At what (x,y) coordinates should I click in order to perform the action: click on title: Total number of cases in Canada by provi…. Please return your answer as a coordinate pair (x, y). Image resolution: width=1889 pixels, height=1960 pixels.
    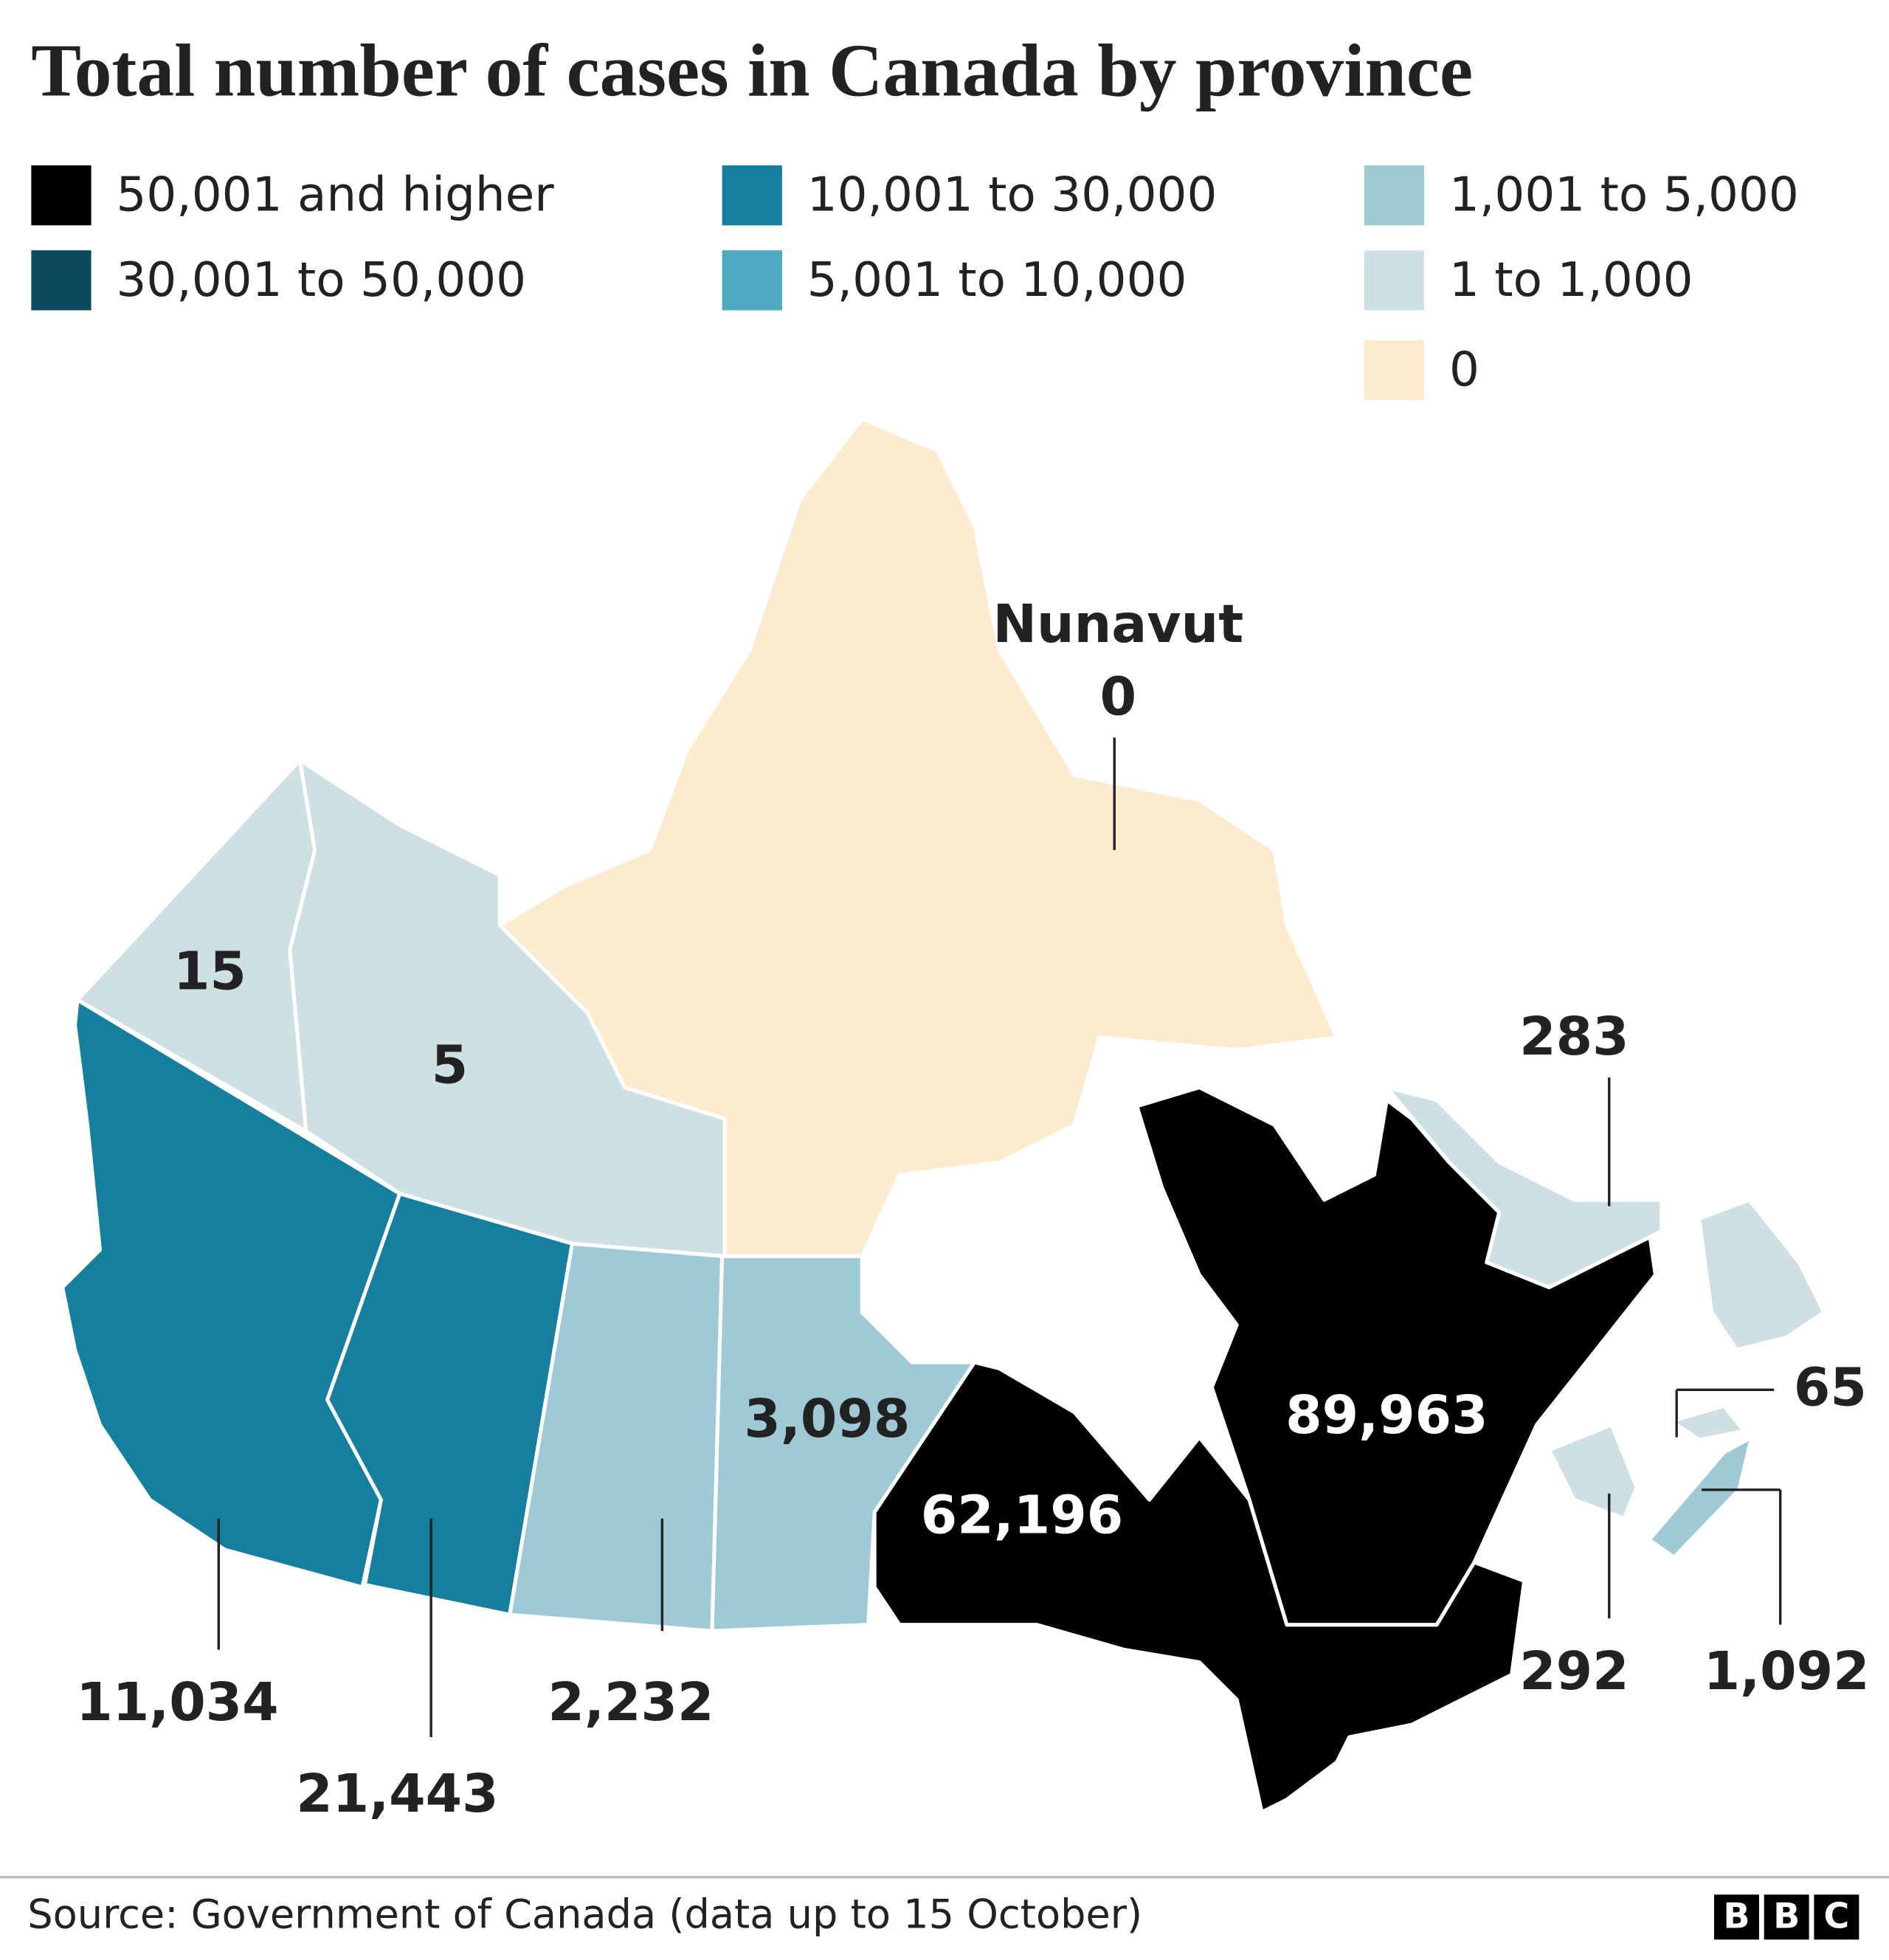
    Looking at the image, I should click on (752, 69).